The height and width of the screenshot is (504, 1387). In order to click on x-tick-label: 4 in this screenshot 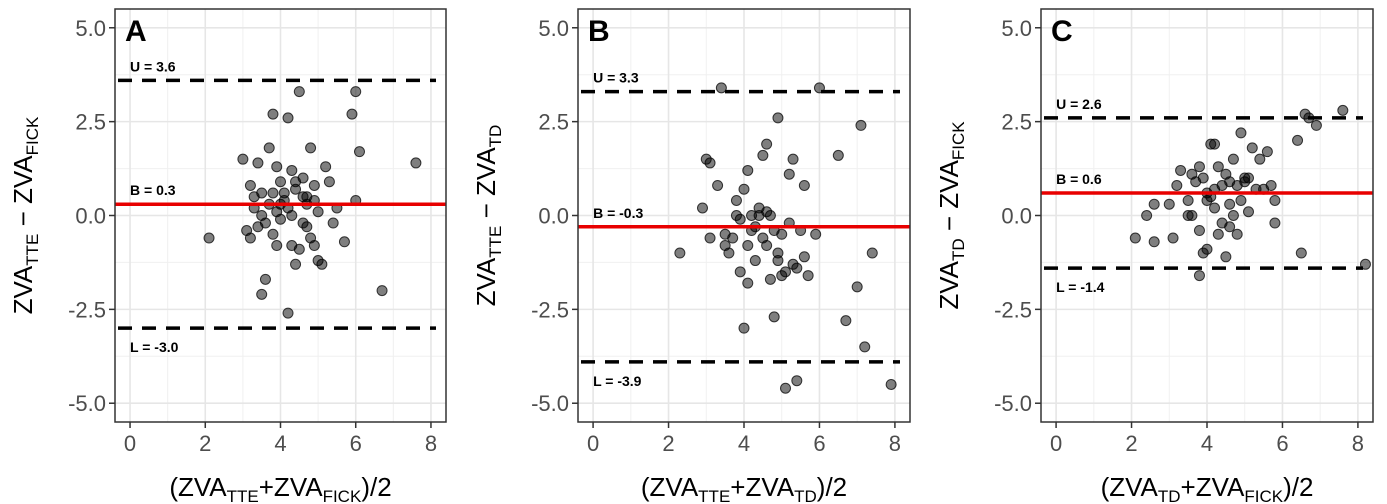, I will do `click(1207, 443)`.